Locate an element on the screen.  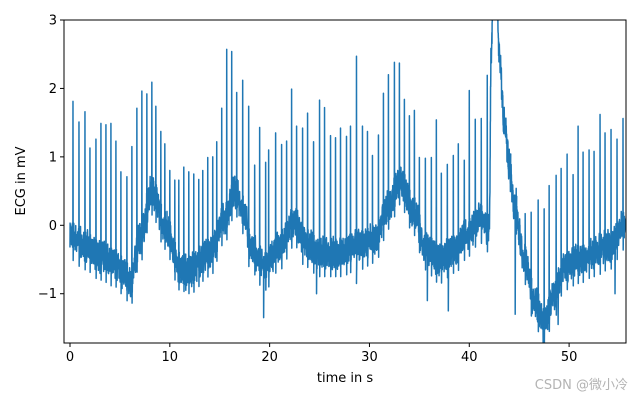
x-tick-label: 30 is located at coordinates (369, 357).